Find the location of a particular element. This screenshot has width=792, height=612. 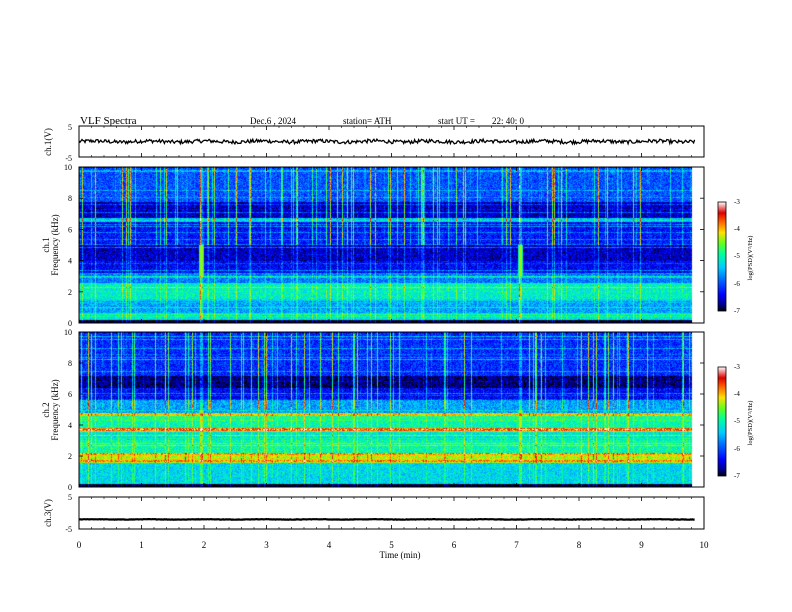

cb2-tick-m3: -3 is located at coordinates (737, 367).